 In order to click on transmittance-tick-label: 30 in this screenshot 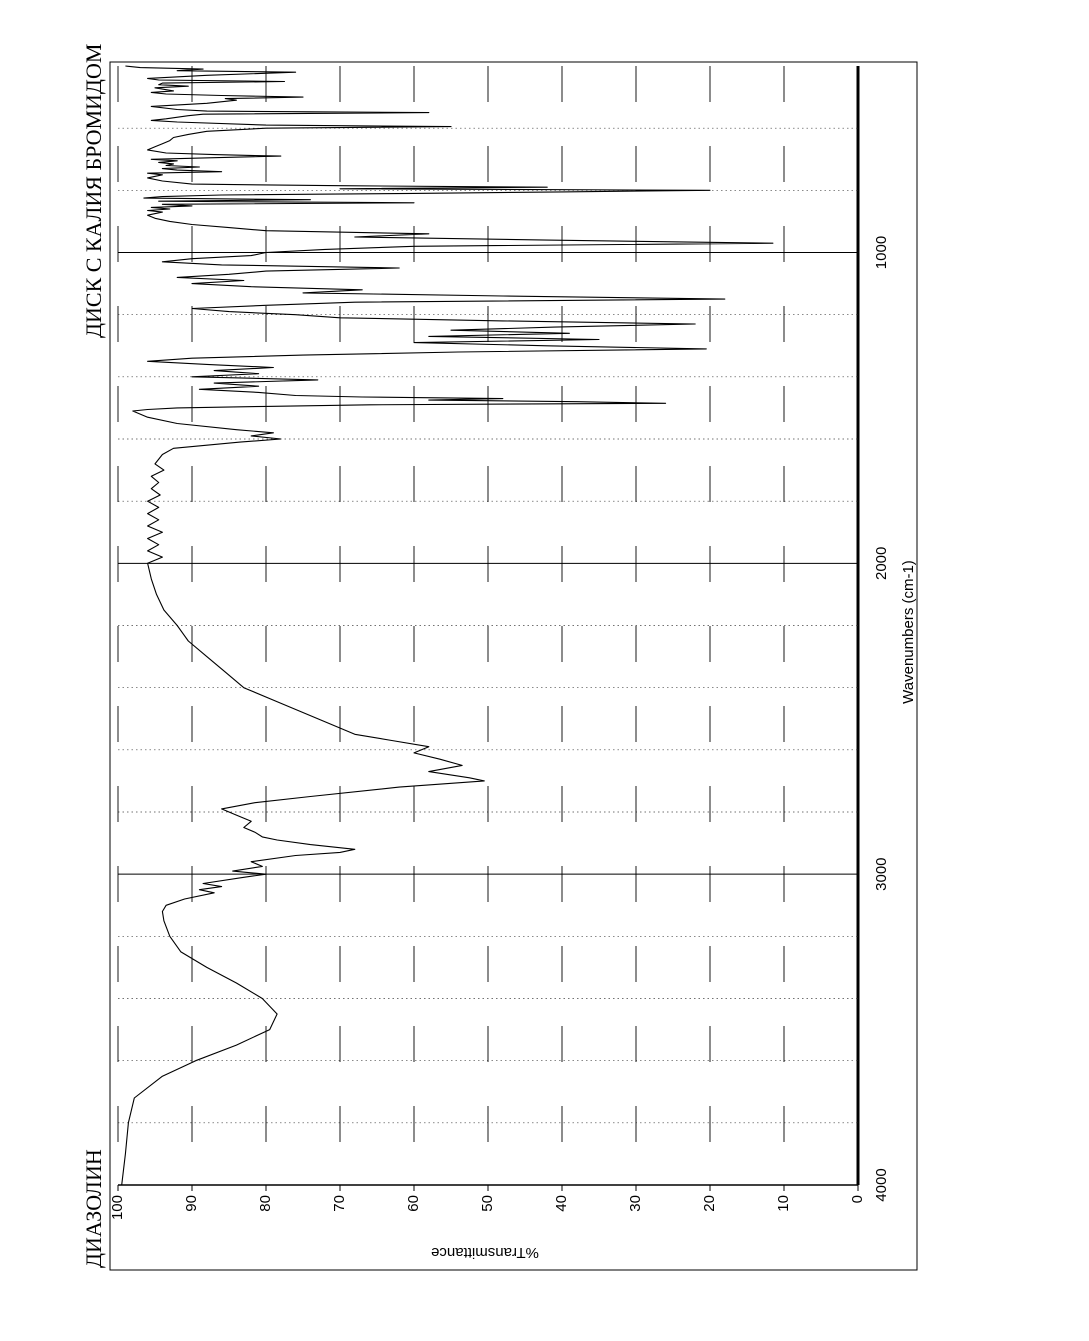, I will do `click(635, 1203)`.